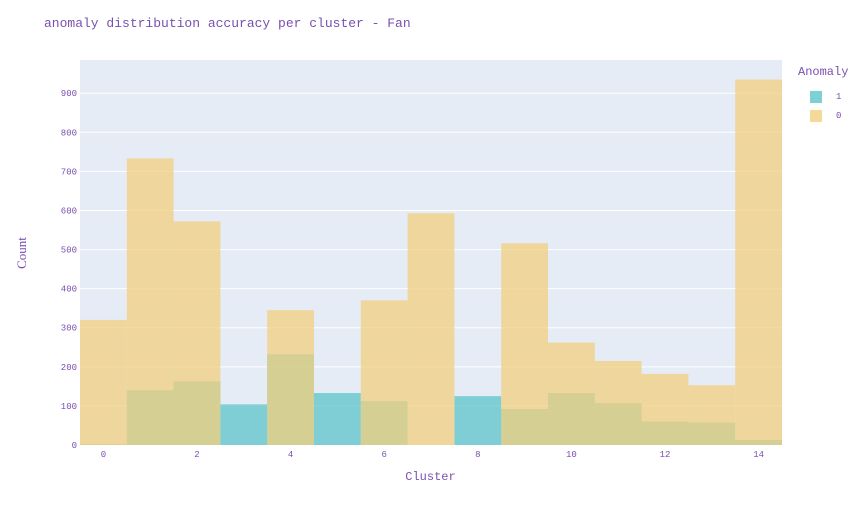 The height and width of the screenshot is (525, 865). Describe the element at coordinates (571, 455) in the screenshot. I see `x-tick-label: 10` at that location.